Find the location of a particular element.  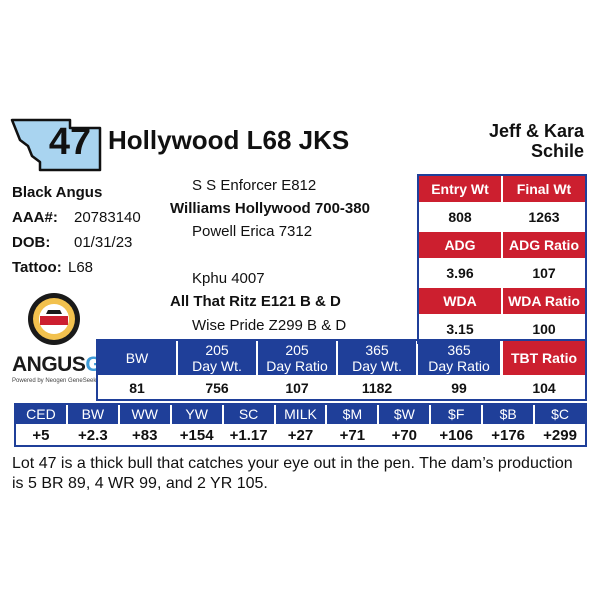

pedigree-dam-dam: Wise Pride Z299 B & D is located at coordinates (269, 325).